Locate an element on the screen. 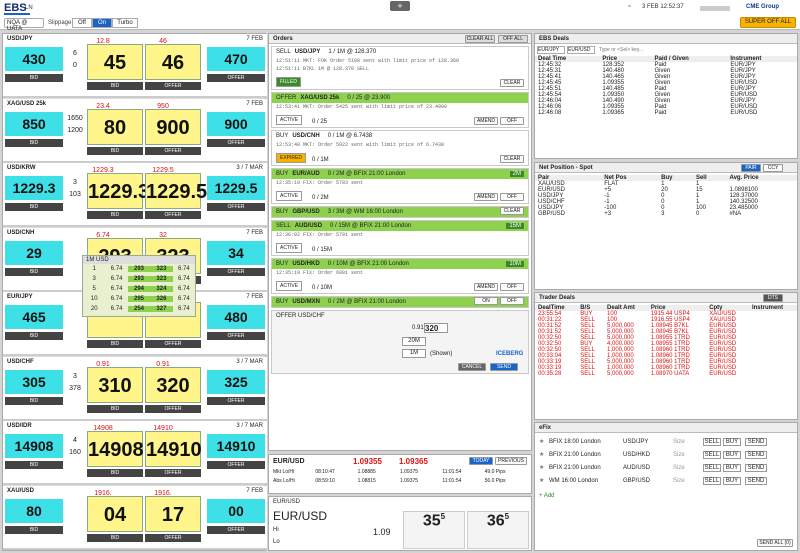 The width and height of the screenshot is (800, 553). tile-ask-big: 14910 is located at coordinates (173, 449).